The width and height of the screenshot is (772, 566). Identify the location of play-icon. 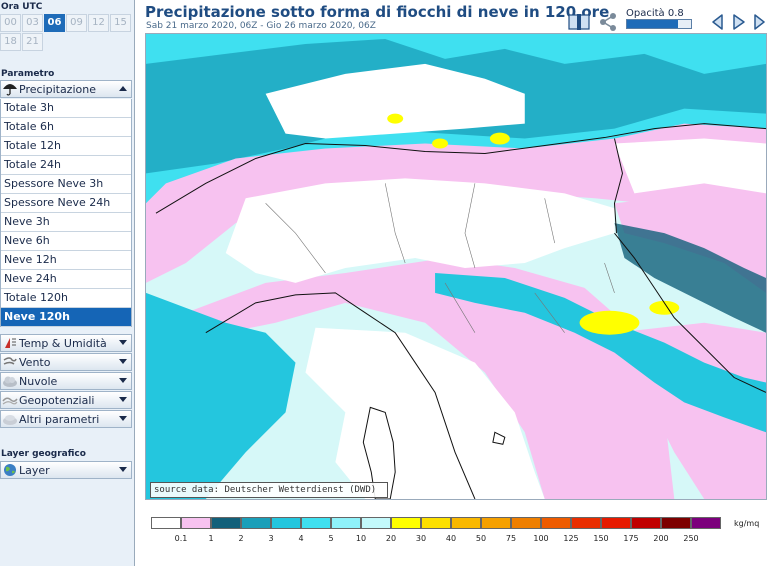
(739, 22).